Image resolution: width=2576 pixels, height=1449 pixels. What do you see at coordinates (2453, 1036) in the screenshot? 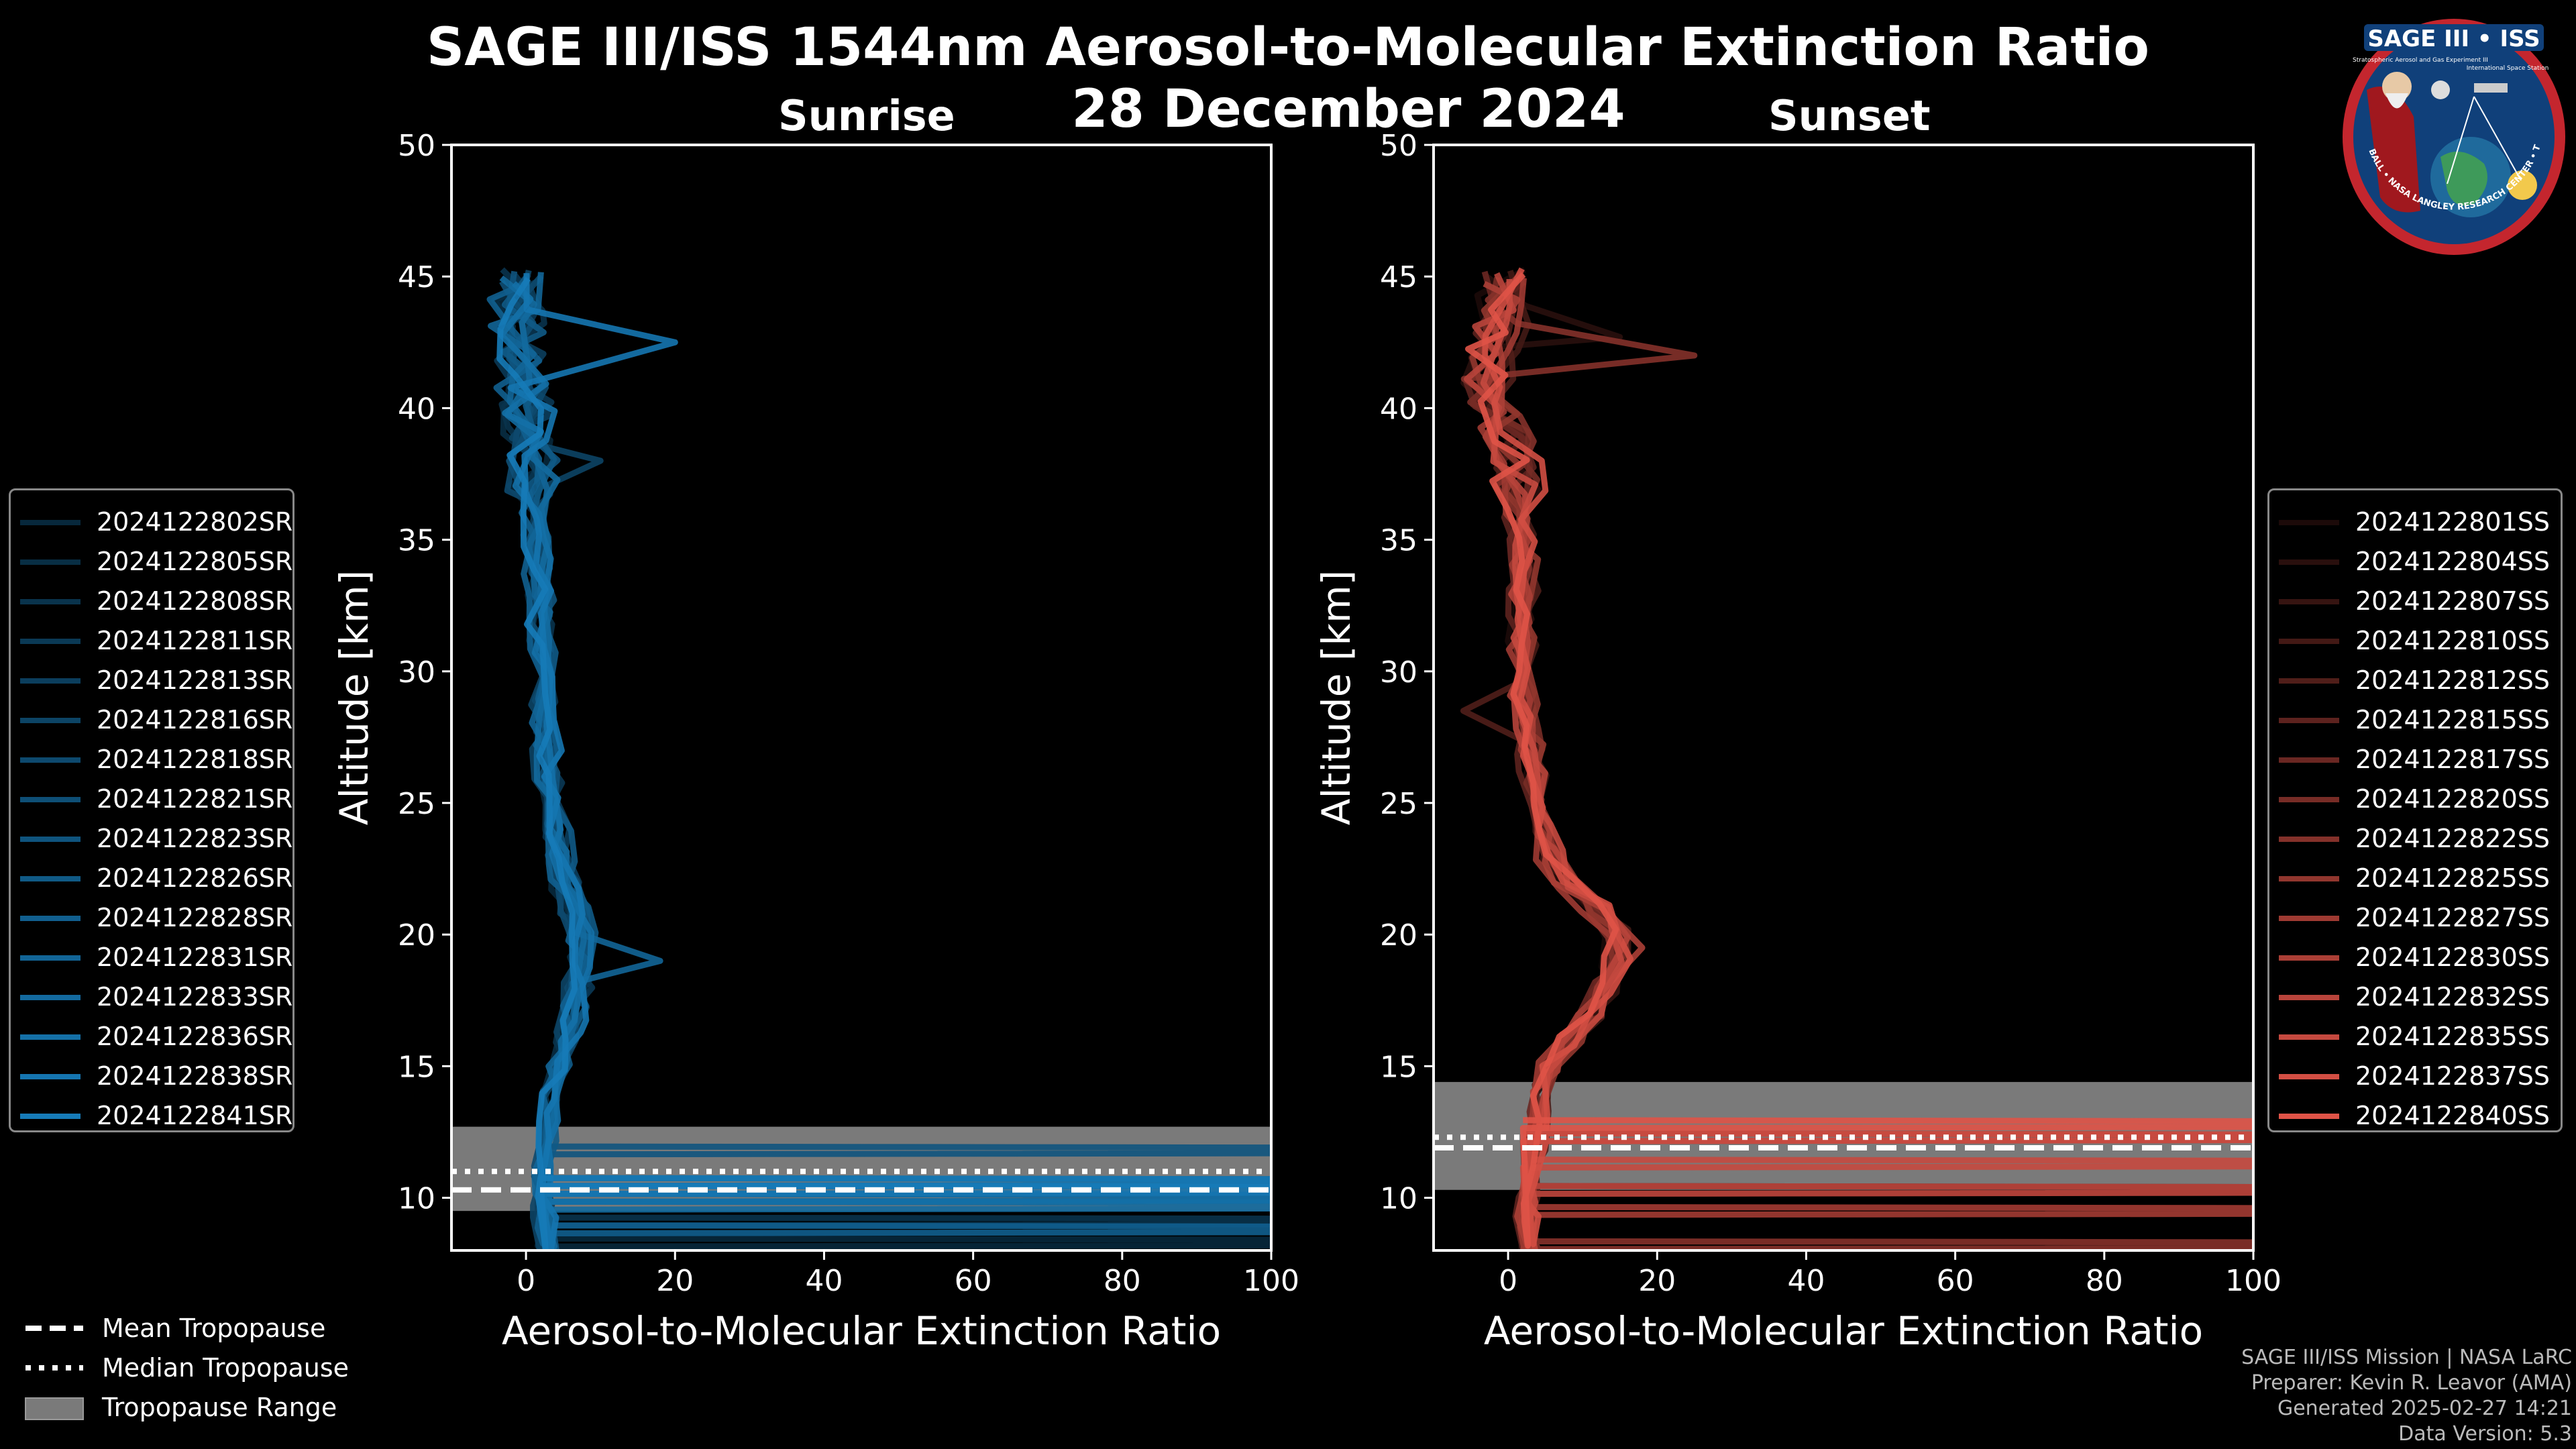
I see `sunset-legend-label: 2024122835SS` at bounding box center [2453, 1036].